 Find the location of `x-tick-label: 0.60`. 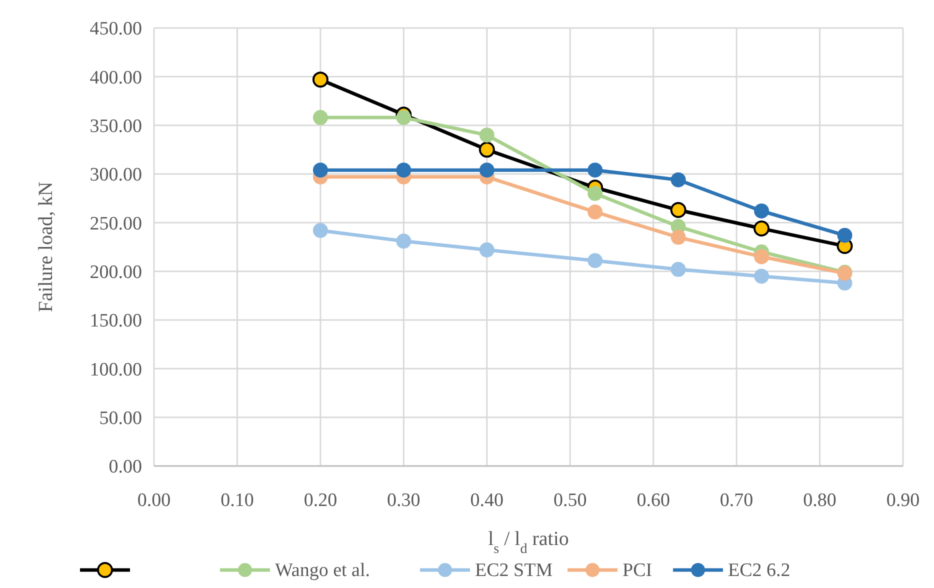

x-tick-label: 0.60 is located at coordinates (653, 500).